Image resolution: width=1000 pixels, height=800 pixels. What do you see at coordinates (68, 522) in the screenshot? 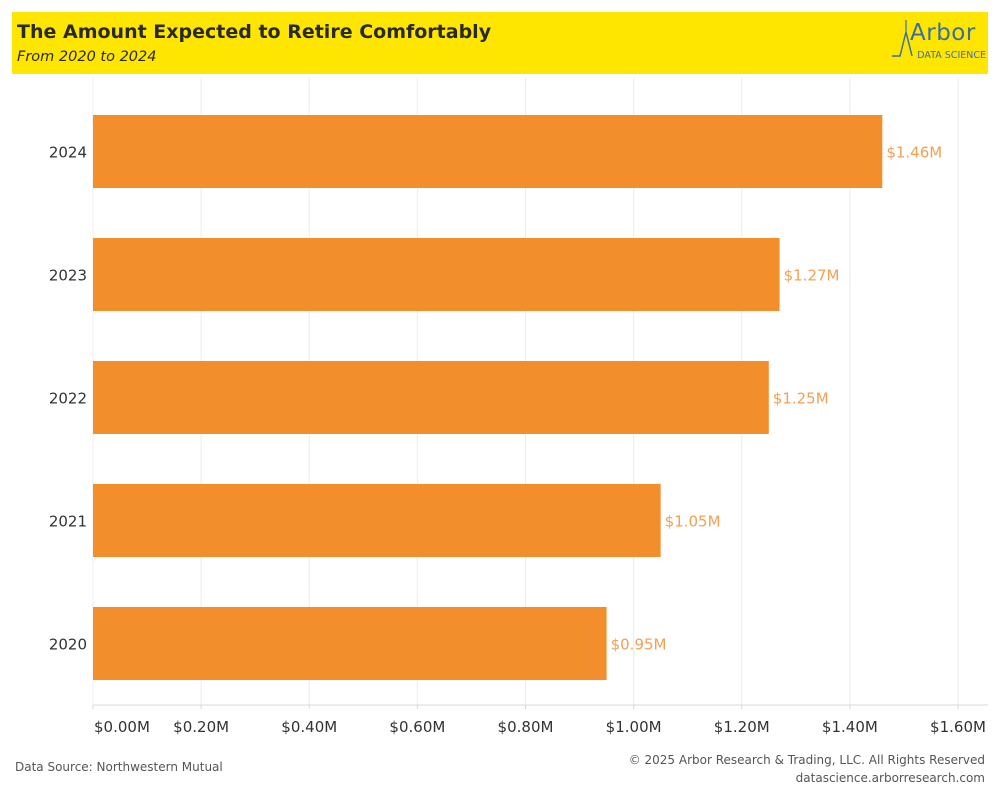
I see `category-label-2021: 2021` at bounding box center [68, 522].